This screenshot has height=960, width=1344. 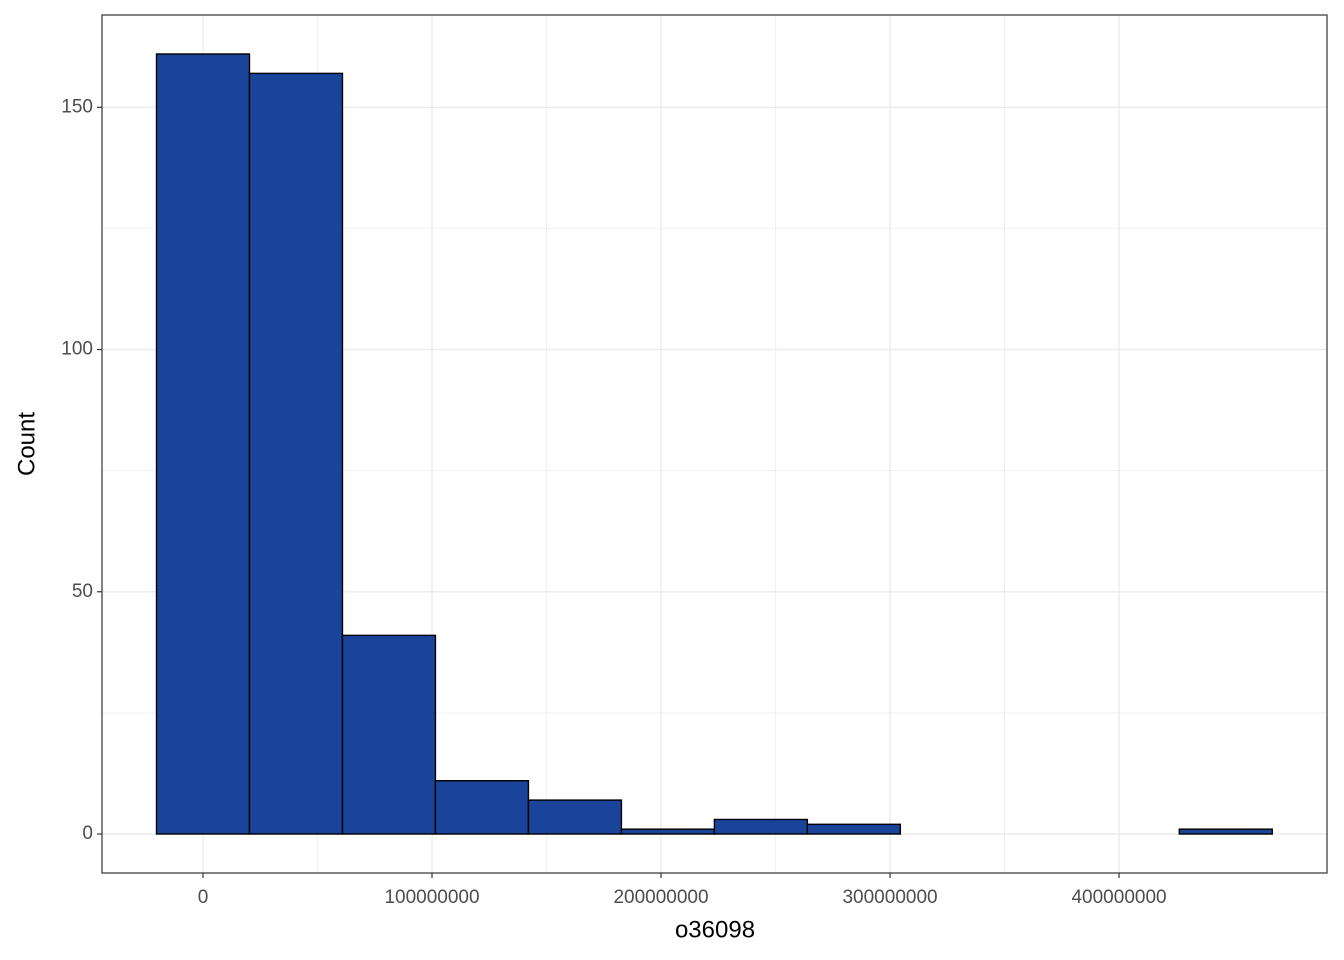 What do you see at coordinates (77, 349) in the screenshot?
I see `y-tick-label: 100` at bounding box center [77, 349].